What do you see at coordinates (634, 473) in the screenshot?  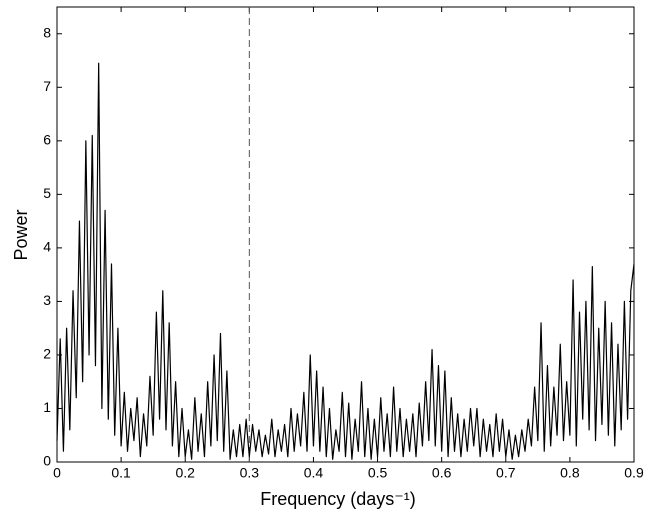 I see `x-tick-label: 0.9` at bounding box center [634, 473].